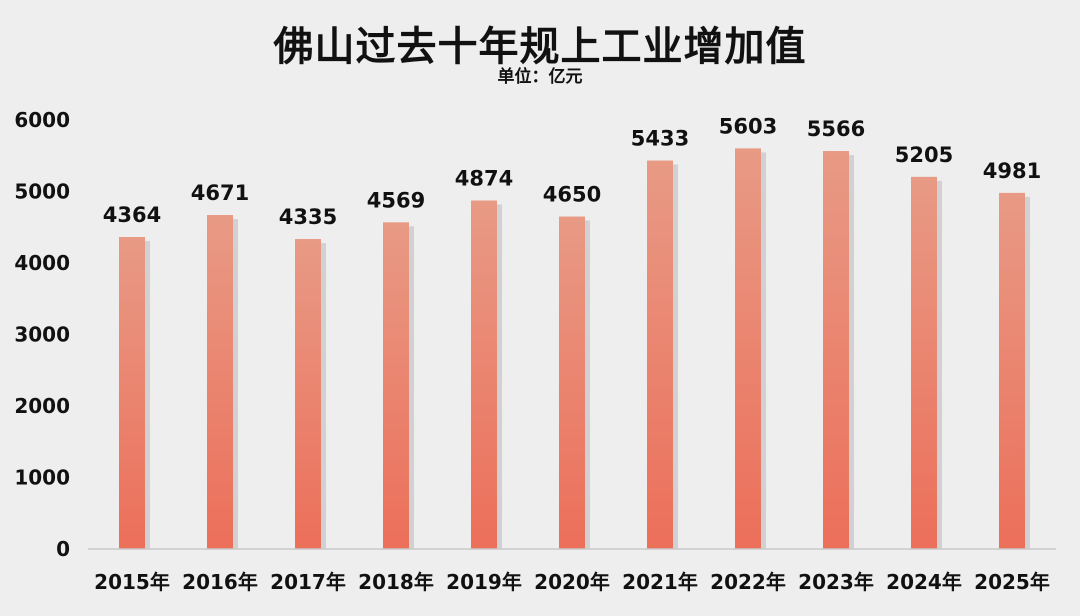  Describe the element at coordinates (42, 192) in the screenshot. I see `y-tick-label: 5000` at that location.